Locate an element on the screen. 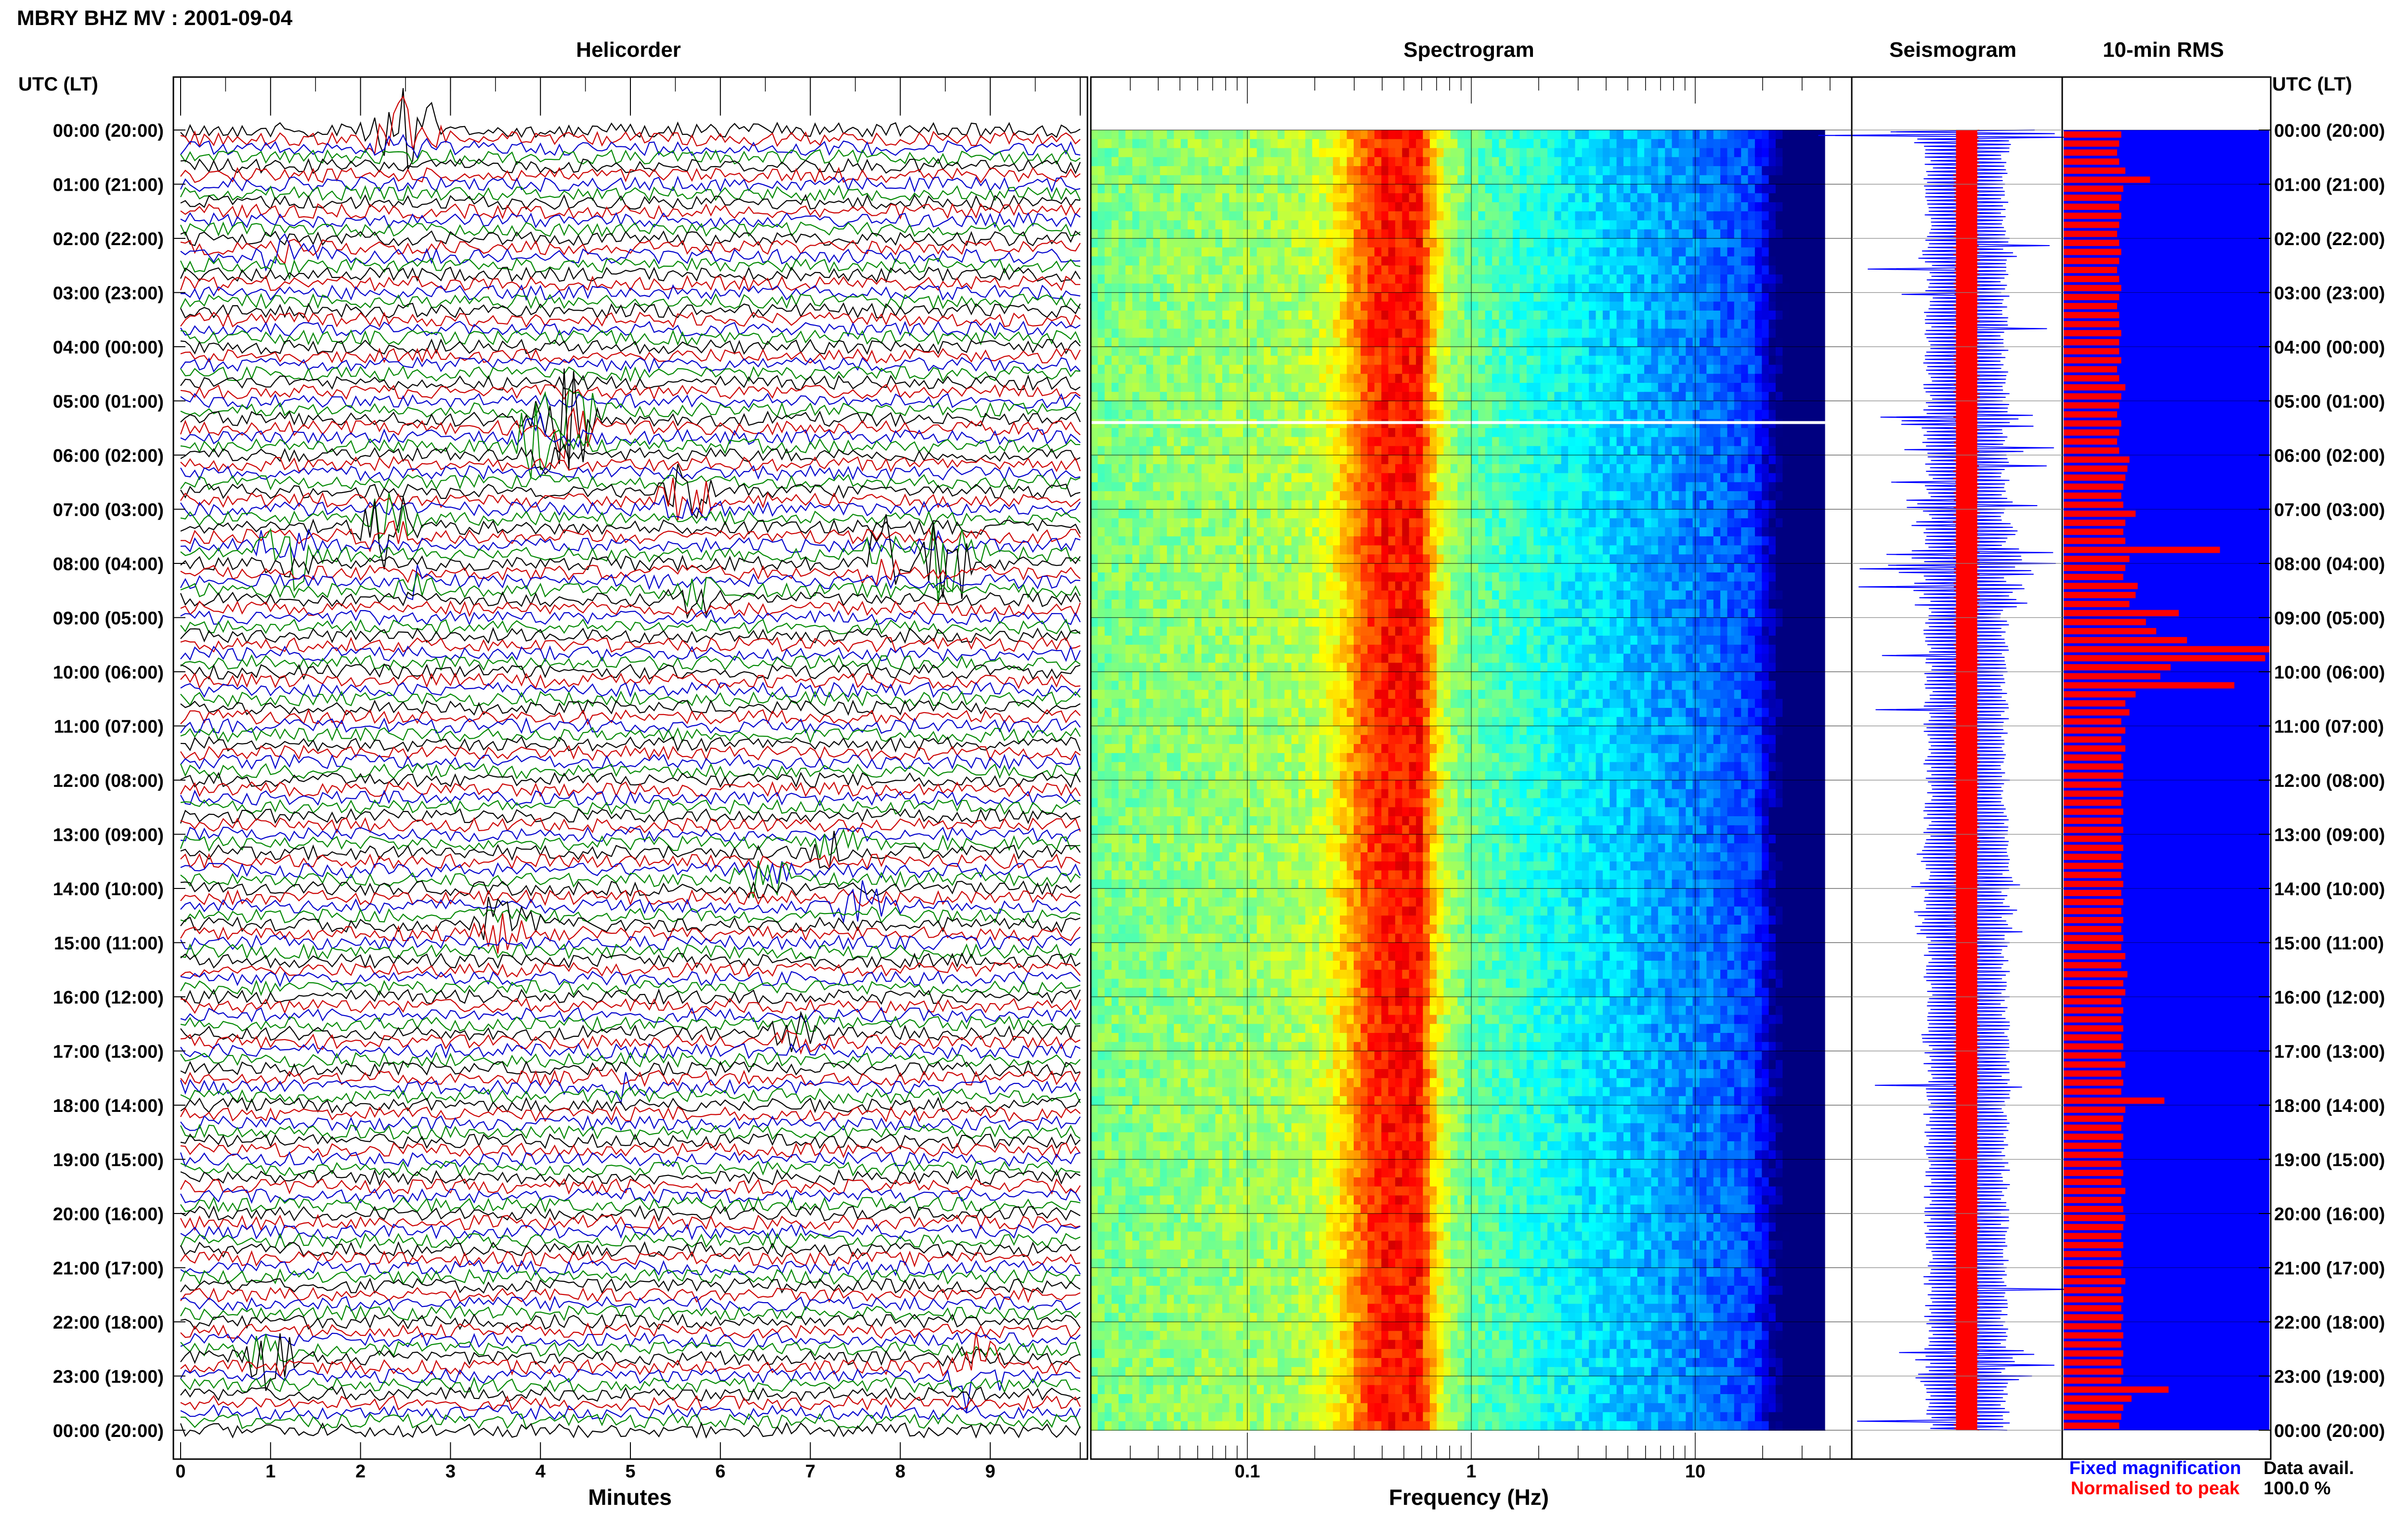 Image resolution: width=2408 pixels, height=1514 pixels. time-label-right: 10:00 (06:00) is located at coordinates (2329, 673).